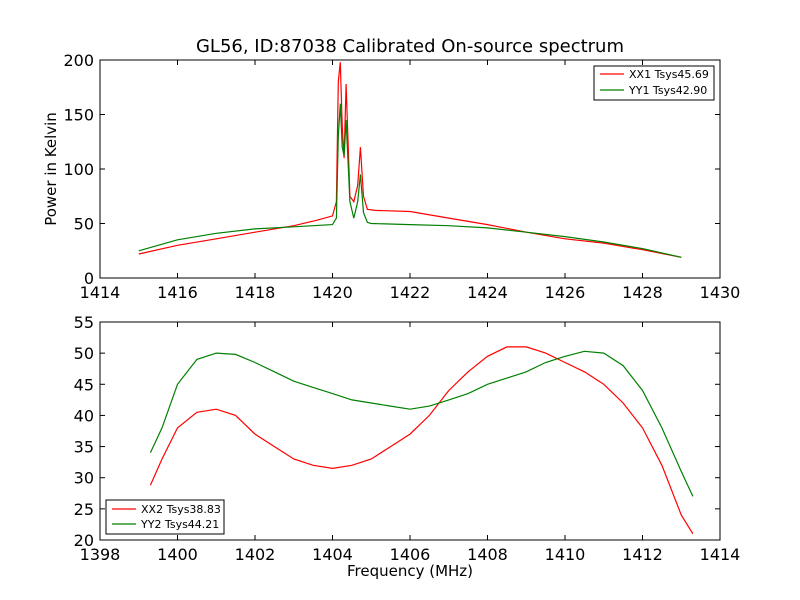 The width and height of the screenshot is (800, 600). What do you see at coordinates (181, 509) in the screenshot?
I see `legend-label-xx2: XX2 Tsys38.83` at bounding box center [181, 509].